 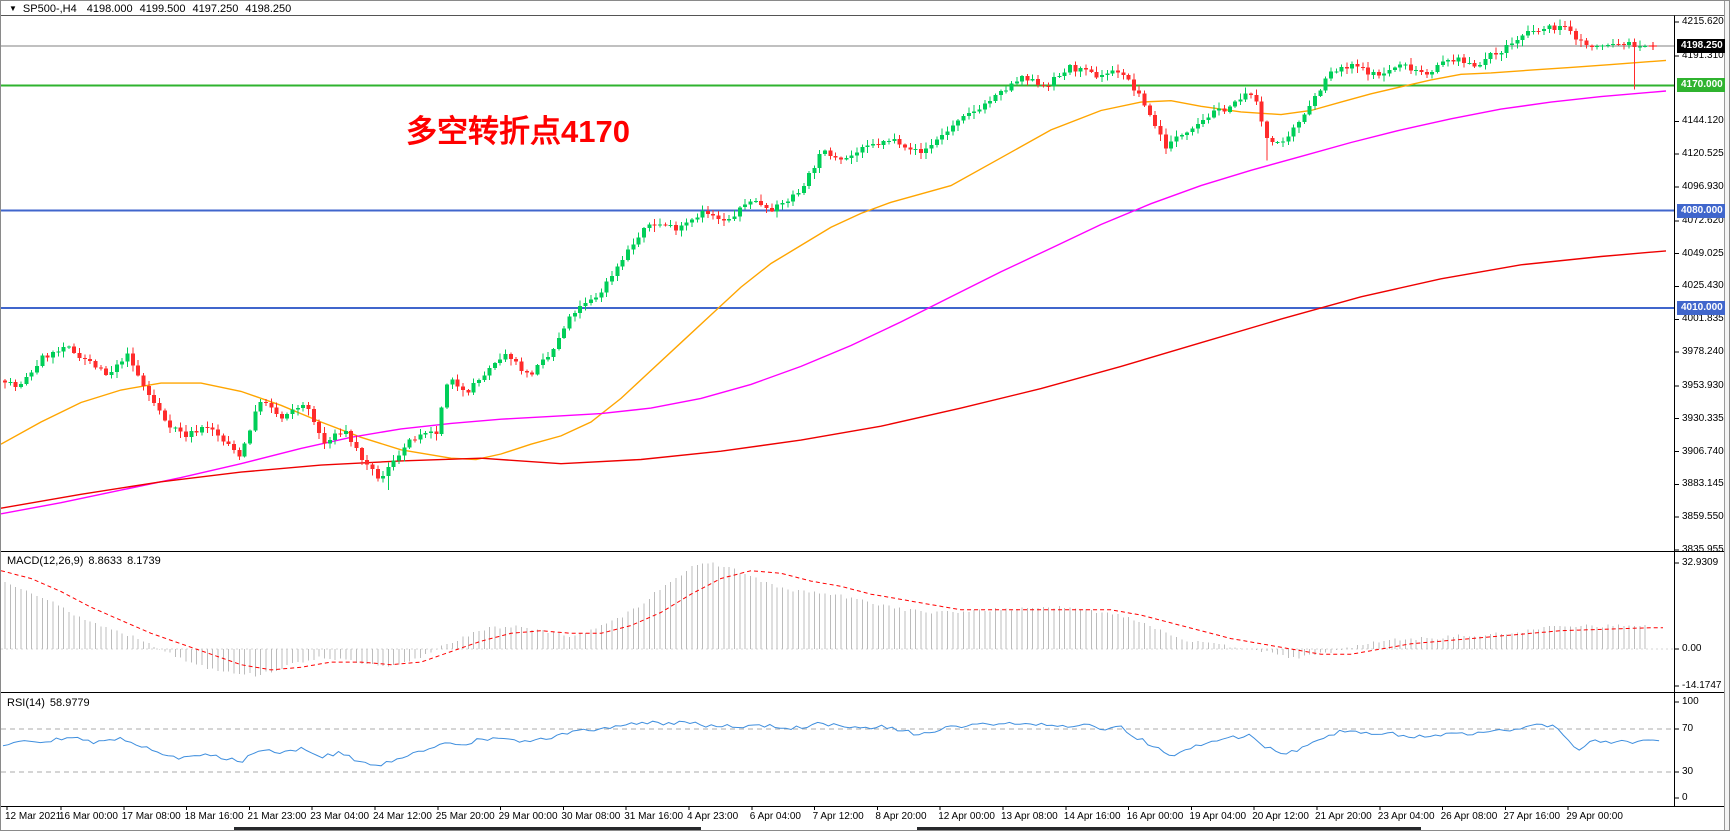 What do you see at coordinates (1703, 517) in the screenshot?
I see `price-tick-label: 3859.550` at bounding box center [1703, 517].